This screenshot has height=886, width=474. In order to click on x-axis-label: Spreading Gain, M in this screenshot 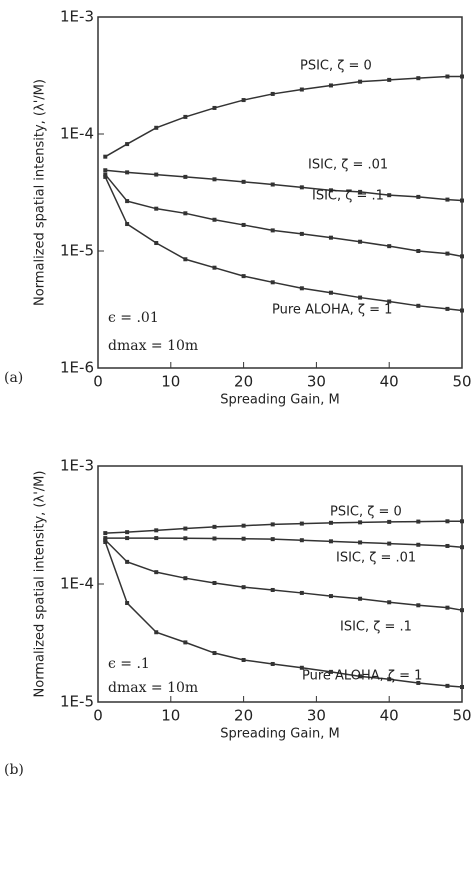, I will do `click(279, 400)`.